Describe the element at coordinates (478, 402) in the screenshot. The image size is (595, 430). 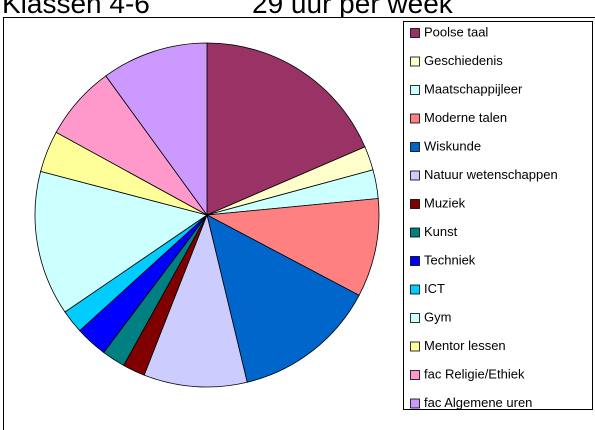
I see `legend-label: fac Algemene uren` at that location.